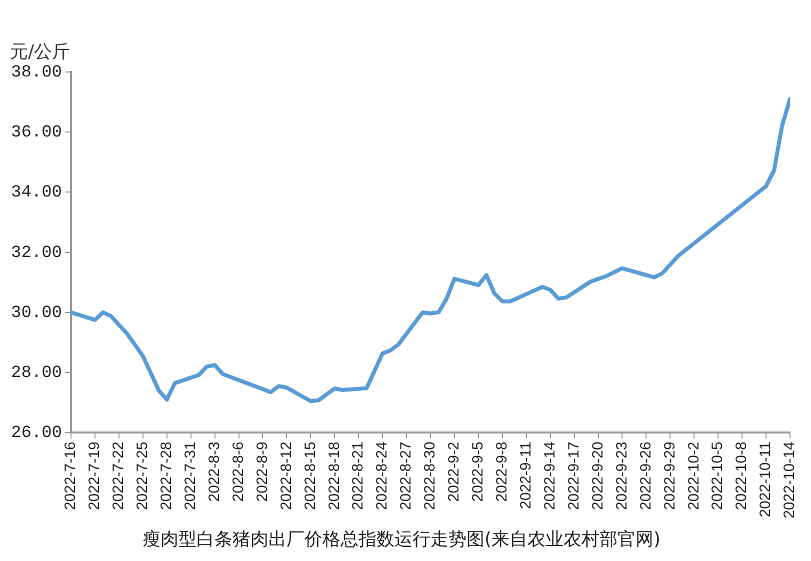 The image size is (811, 561). I want to click on x-tick-label: 2022-9-11, so click(526, 475).